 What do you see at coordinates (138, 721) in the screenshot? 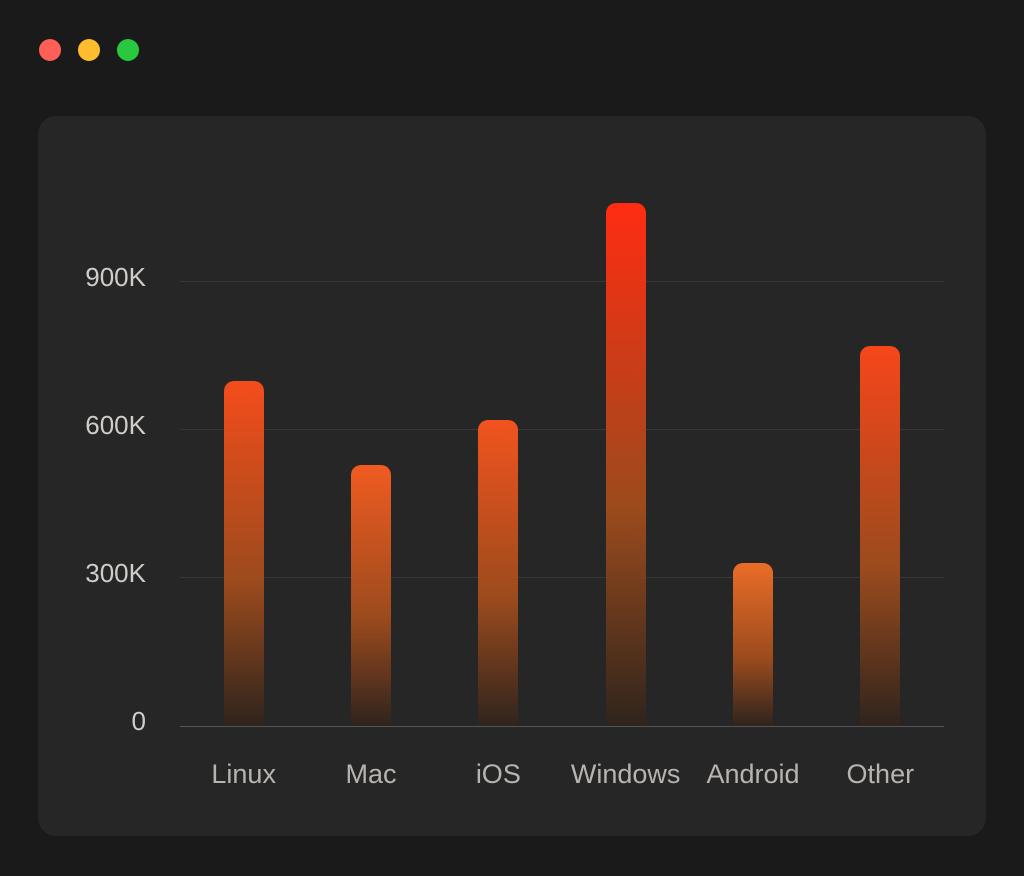
I see `y-axis-tick-label: 0` at bounding box center [138, 721].